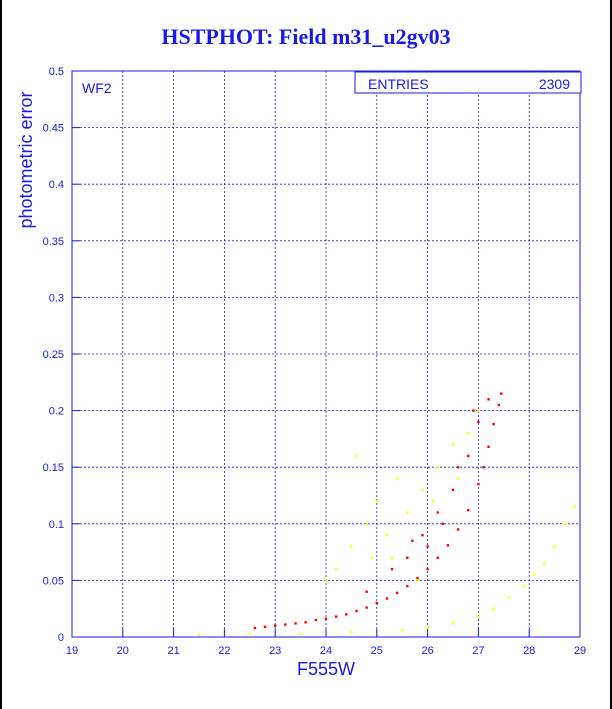 Image resolution: width=612 pixels, height=709 pixels. I want to click on x-tick-label: 27, so click(478, 651).